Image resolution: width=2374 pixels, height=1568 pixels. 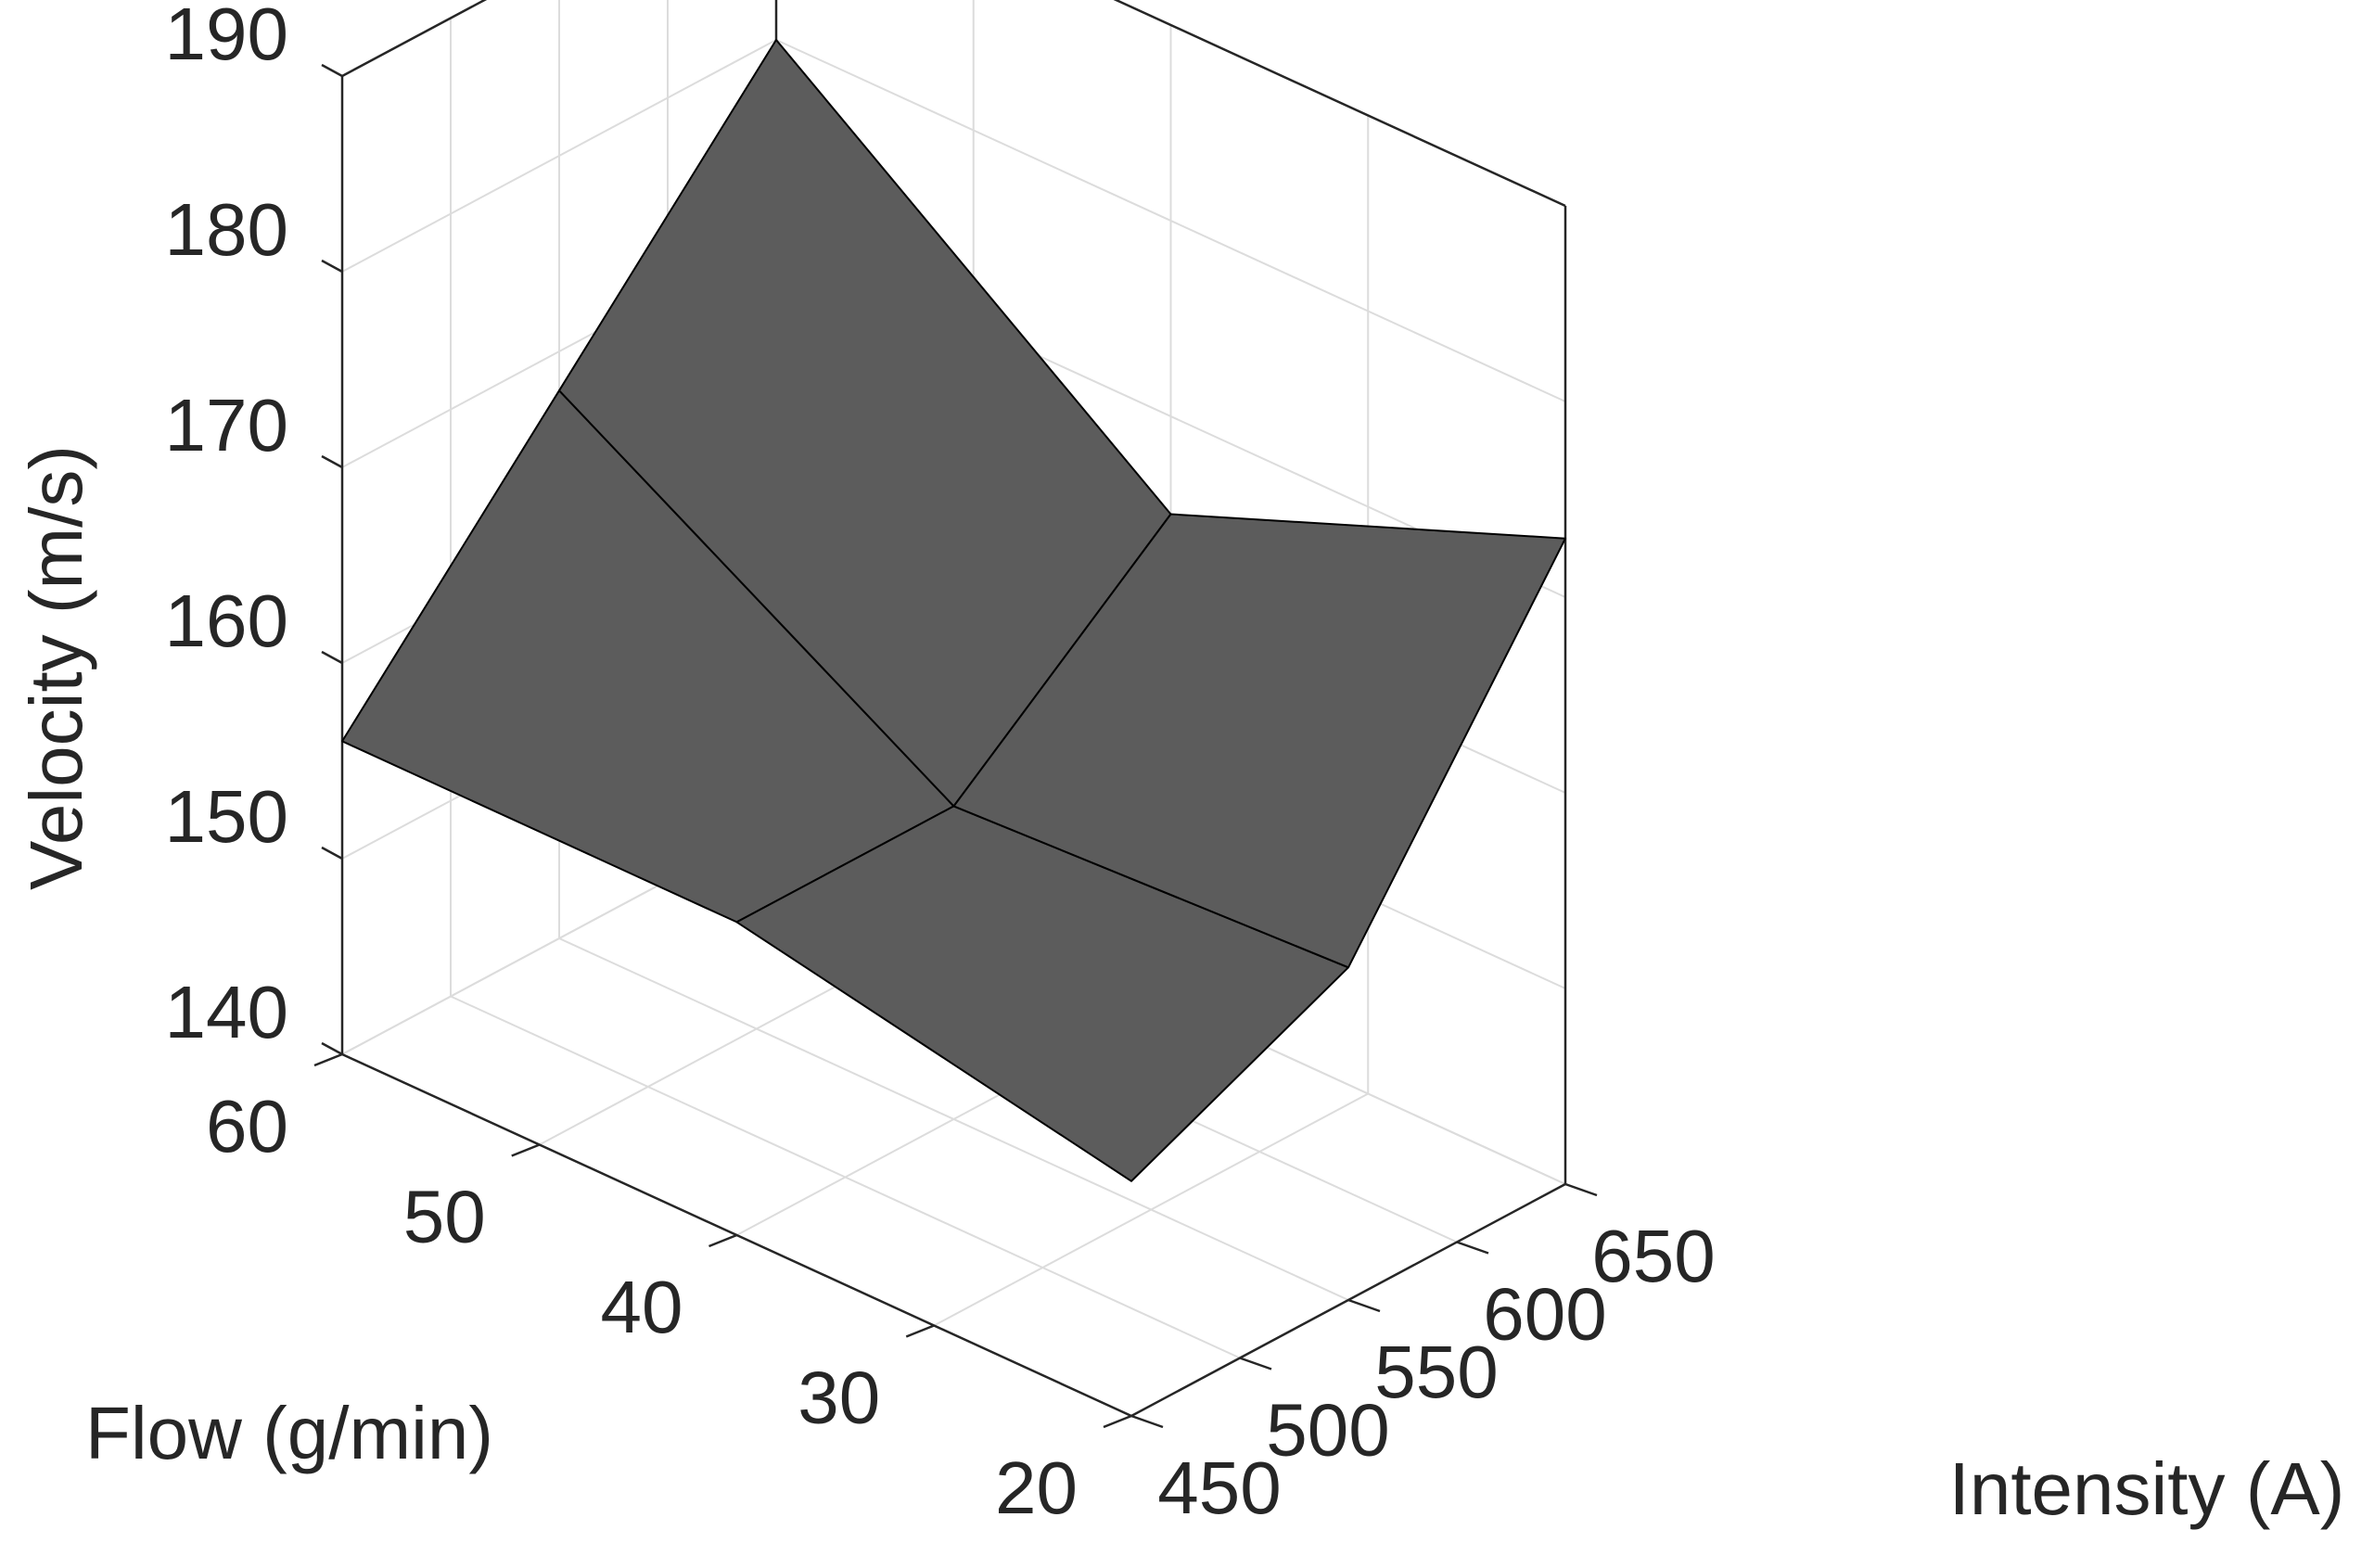 I want to click on y-tick-label: 40, so click(x=642, y=1307).